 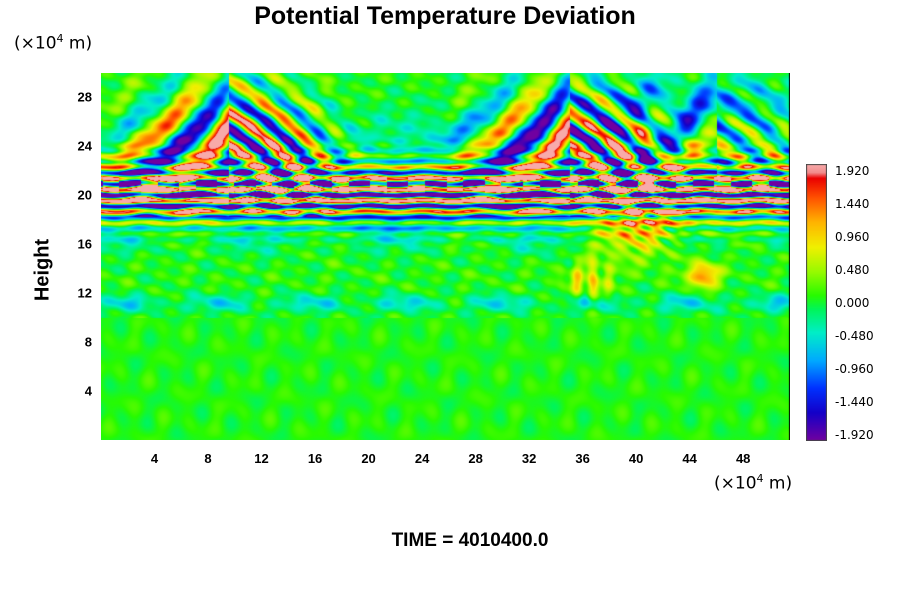 I want to click on colorbar-tick-label: 1.920, so click(x=852, y=171).